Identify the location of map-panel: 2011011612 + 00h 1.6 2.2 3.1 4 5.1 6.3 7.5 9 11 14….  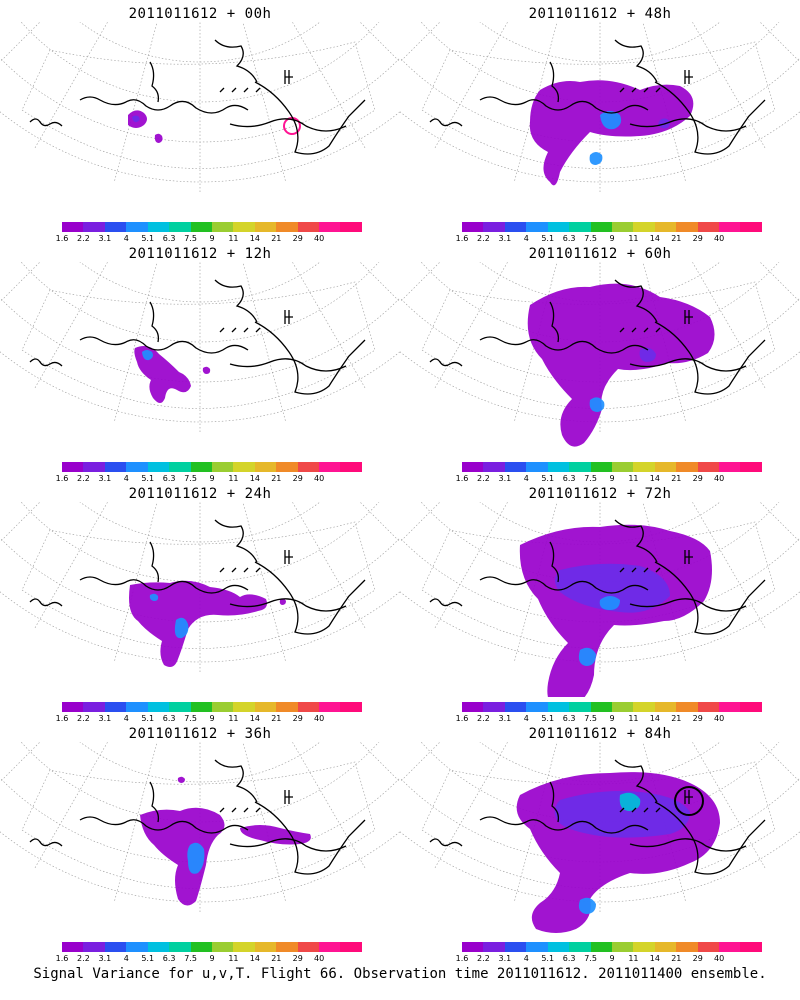
(200, 122).